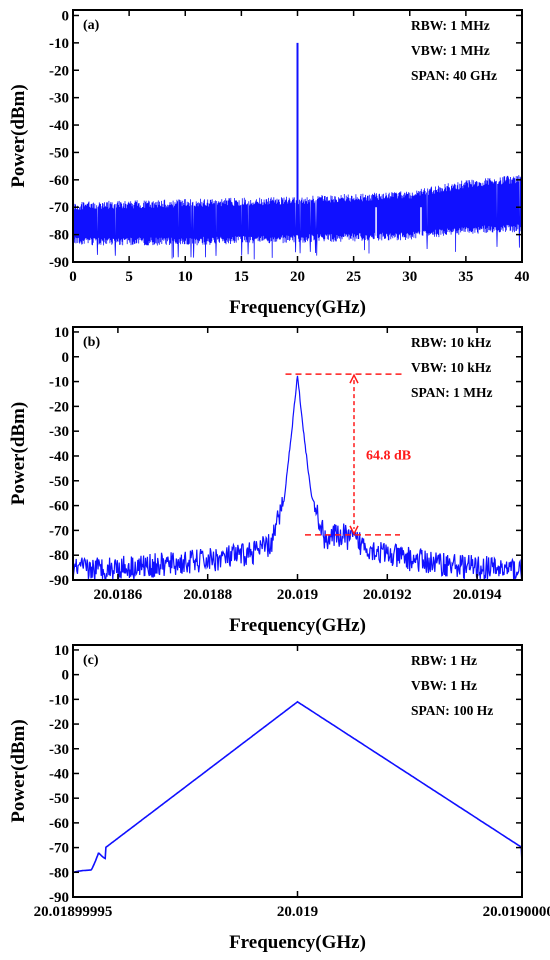 The height and width of the screenshot is (960, 550). Describe the element at coordinates (207, 595) in the screenshot. I see `x-tick-label: 20.0188` at that location.